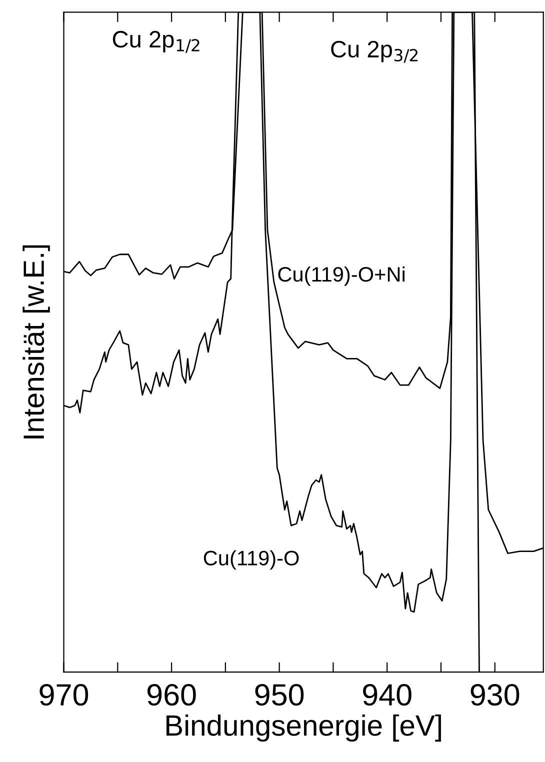 The width and height of the screenshot is (545, 762). Describe the element at coordinates (156, 41) in the screenshot. I see `annotation: Cu 2p$_{1/2}$` at that location.